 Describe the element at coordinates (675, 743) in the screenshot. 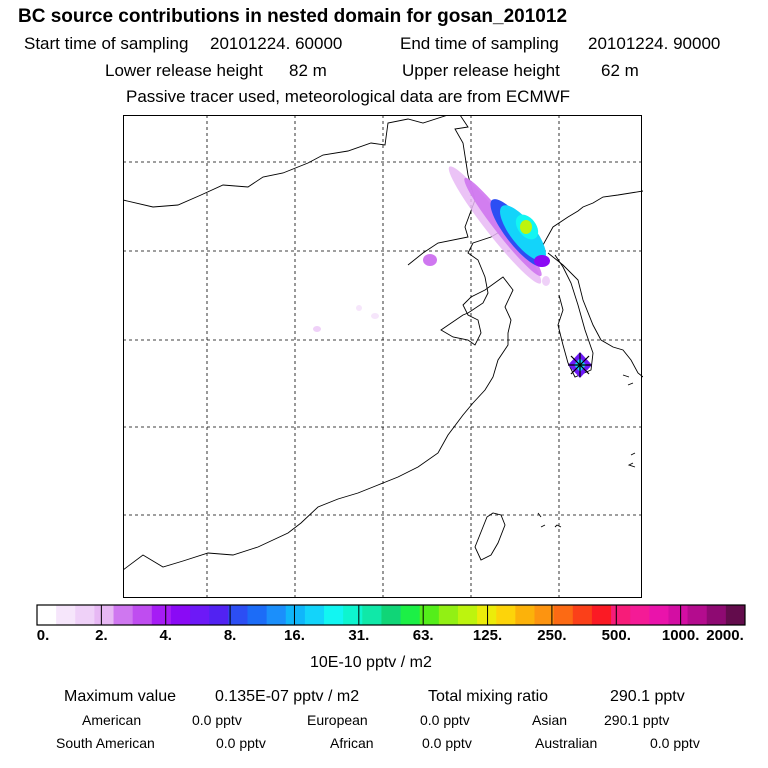

I see `region-australian-value: 0.0 pptv` at that location.